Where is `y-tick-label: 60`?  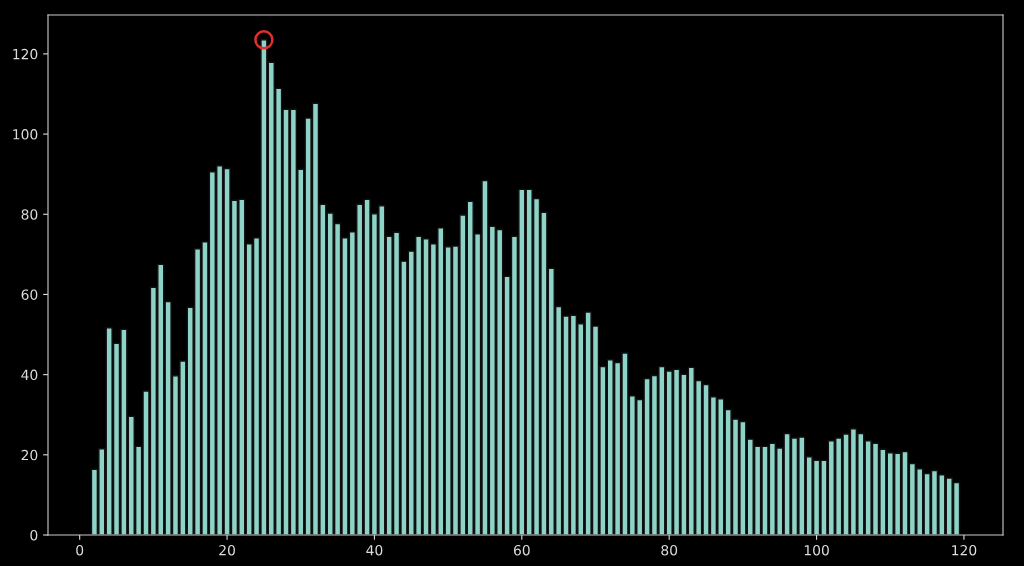 y-tick-label: 60 is located at coordinates (29, 294).